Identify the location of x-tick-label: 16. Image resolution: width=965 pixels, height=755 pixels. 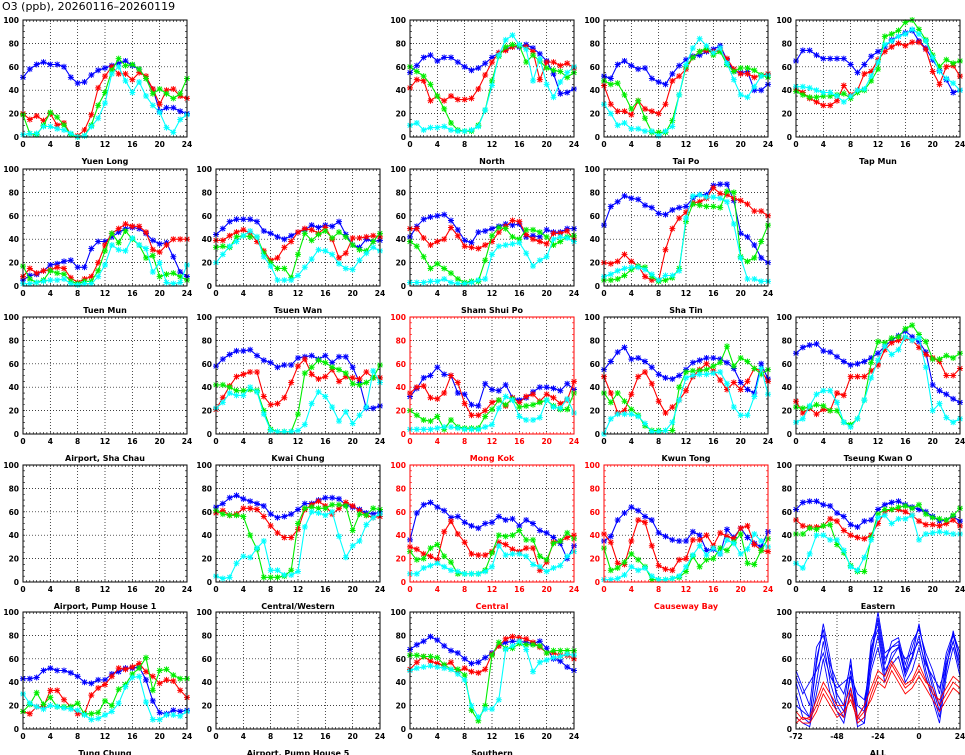
(132, 144).